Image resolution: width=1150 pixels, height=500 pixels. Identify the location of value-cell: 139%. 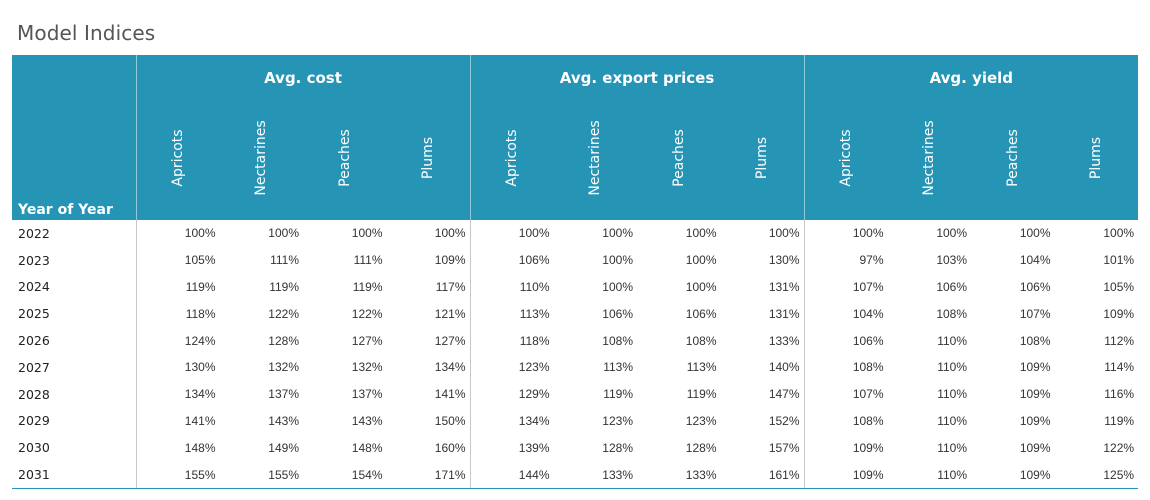
(511, 448).